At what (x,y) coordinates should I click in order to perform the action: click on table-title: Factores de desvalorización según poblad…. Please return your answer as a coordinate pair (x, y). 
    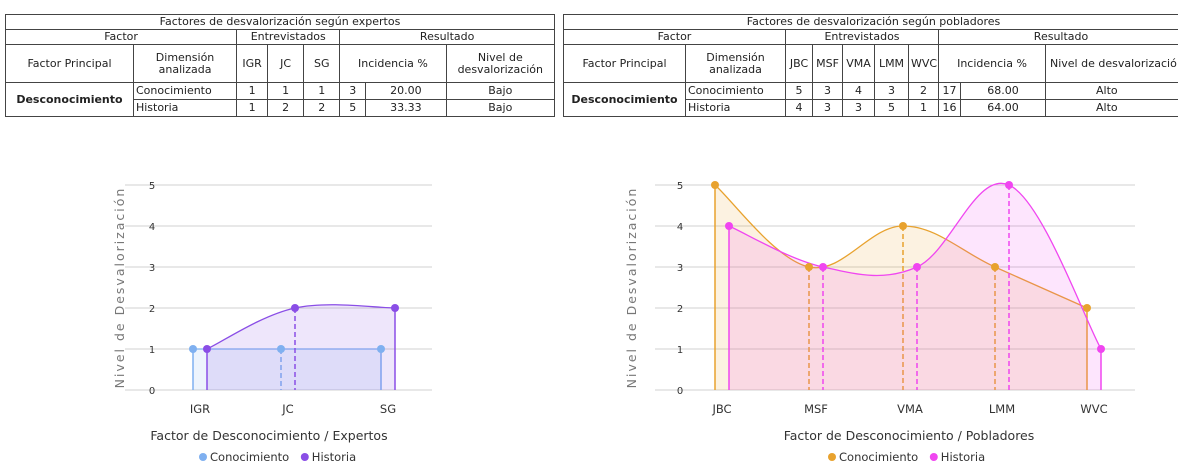
    Looking at the image, I should click on (871, 22).